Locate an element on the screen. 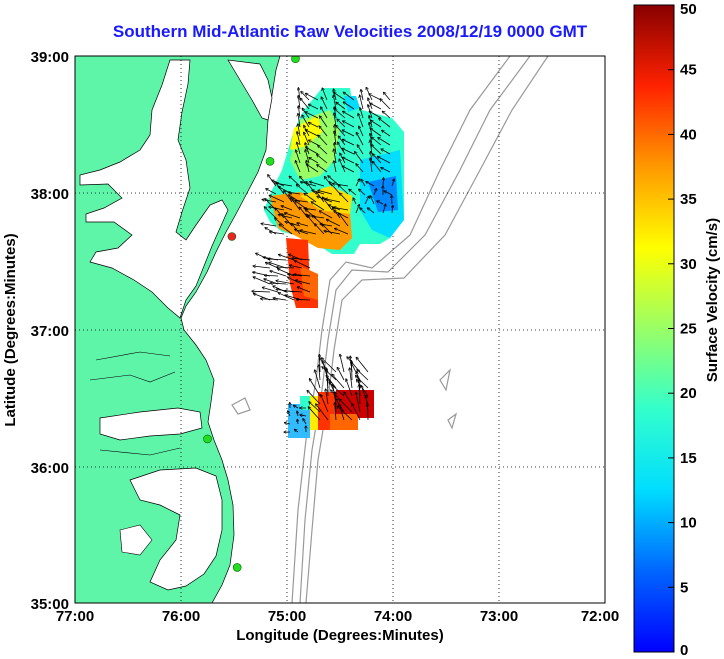 The width and height of the screenshot is (724, 659). x-tick-labels: 77:00 76:00 75:00 74:00 73:00 72:00 is located at coordinates (337, 616).